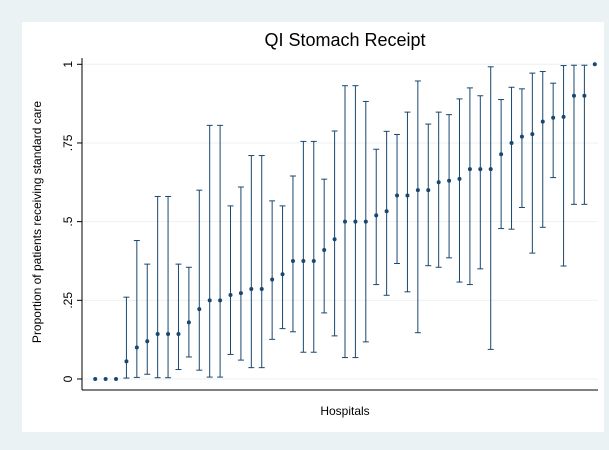 Image resolution: width=609 pixels, height=450 pixels. I want to click on y-tick-label: 1, so click(68, 64).